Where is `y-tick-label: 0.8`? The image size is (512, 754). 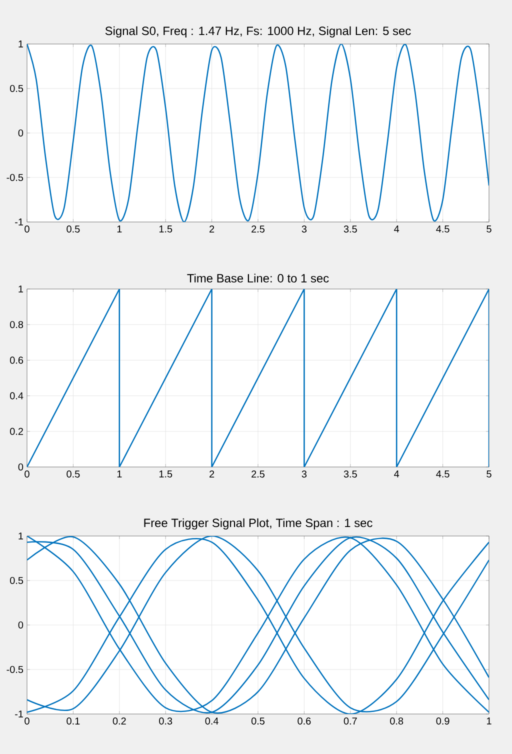
y-tick-label: 0.8 is located at coordinates (17, 324).